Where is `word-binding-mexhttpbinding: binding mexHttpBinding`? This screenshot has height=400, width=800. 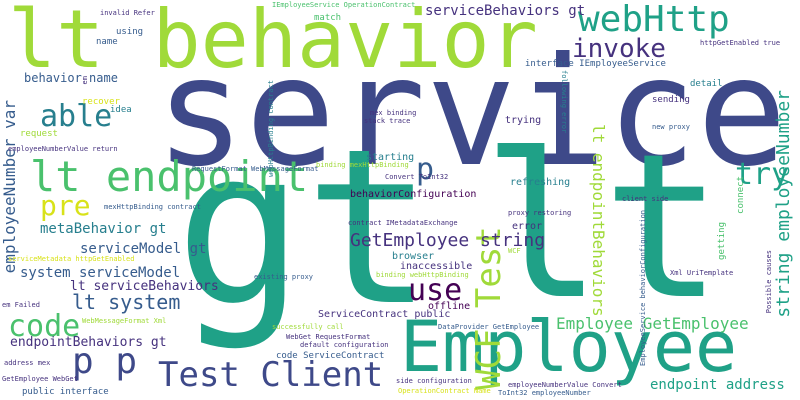
word-binding-mexhttpbinding: binding mexHttpBinding is located at coordinates (362, 165).